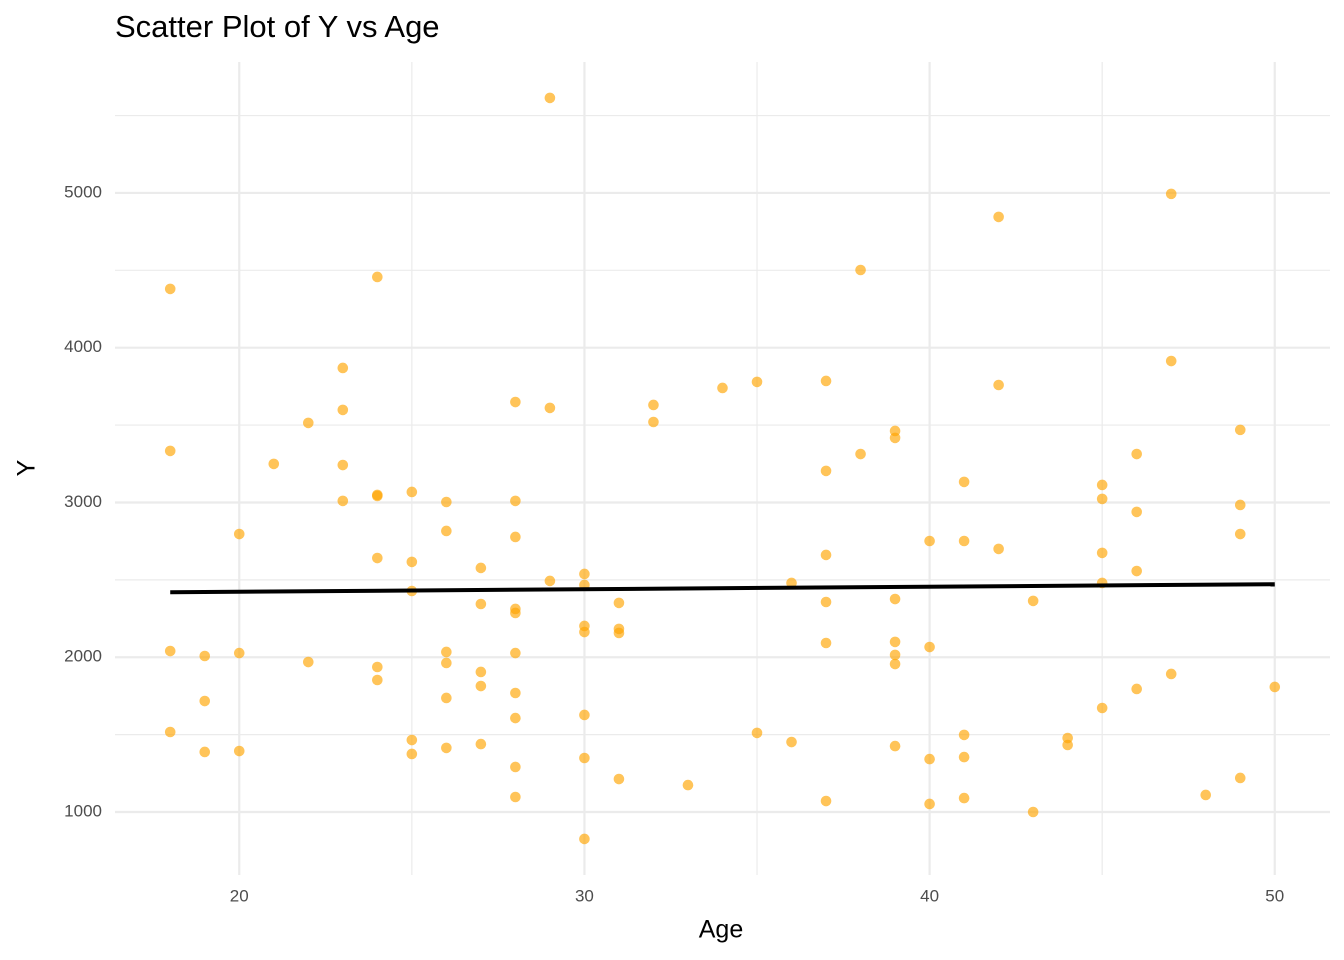 This screenshot has width=1344, height=960. Describe the element at coordinates (83, 810) in the screenshot. I see `y-tick-label: 1000` at that location.